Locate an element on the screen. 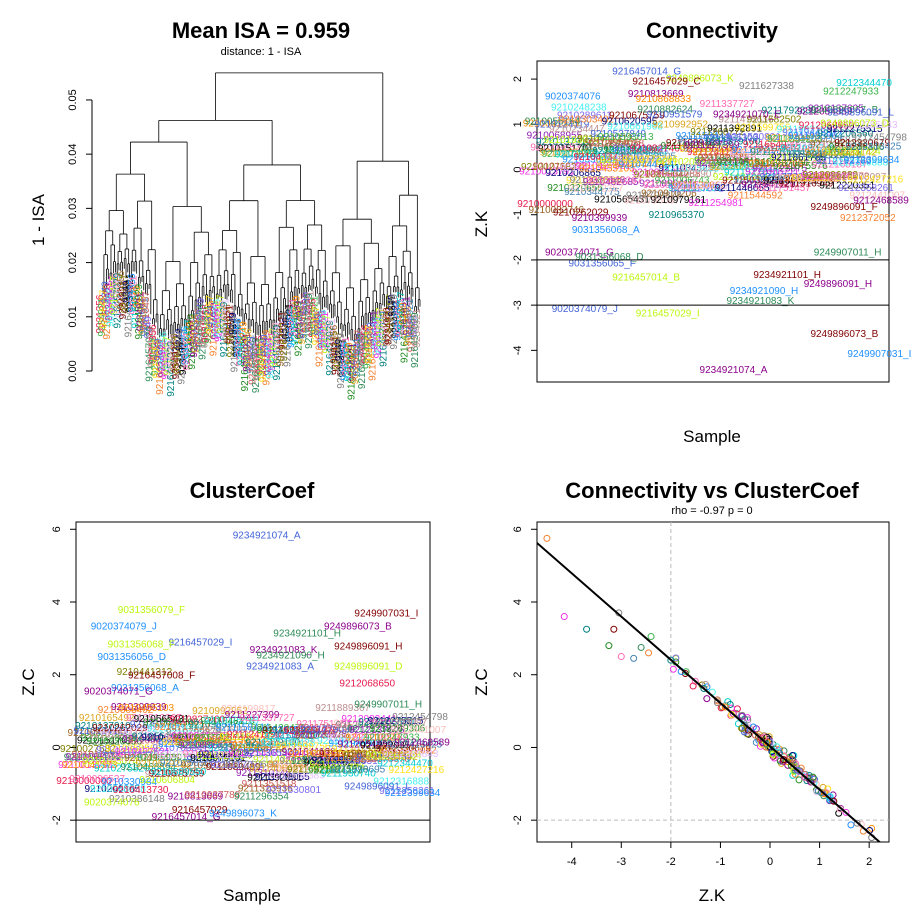 The width and height of the screenshot is (920, 920). connectivity-point-label: 9211503219 is located at coordinates (749, 180).